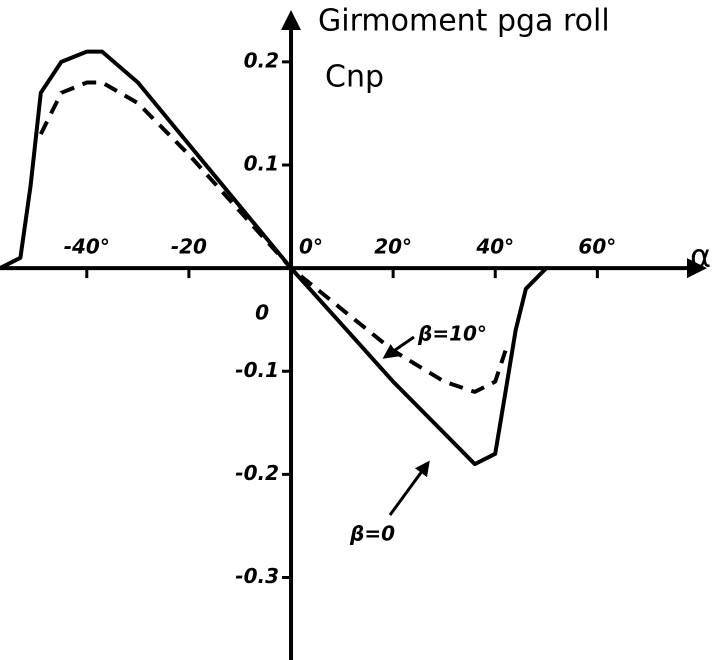 This screenshot has height=660, width=725. I want to click on x-tick-label: 0°, so click(311, 247).